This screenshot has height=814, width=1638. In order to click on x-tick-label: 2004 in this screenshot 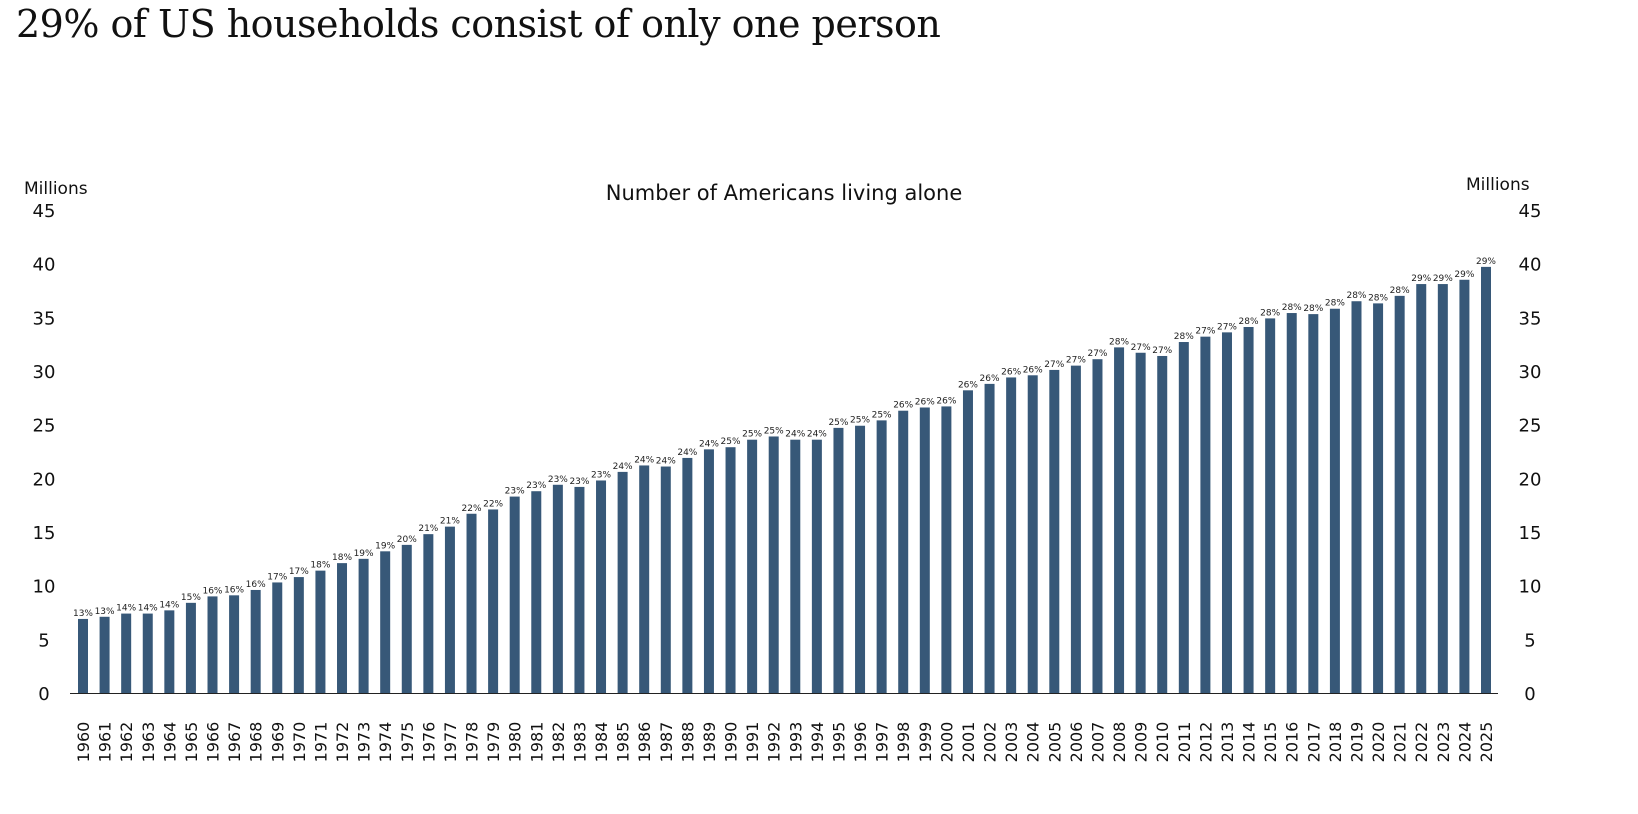, I will do `click(1033, 742)`.